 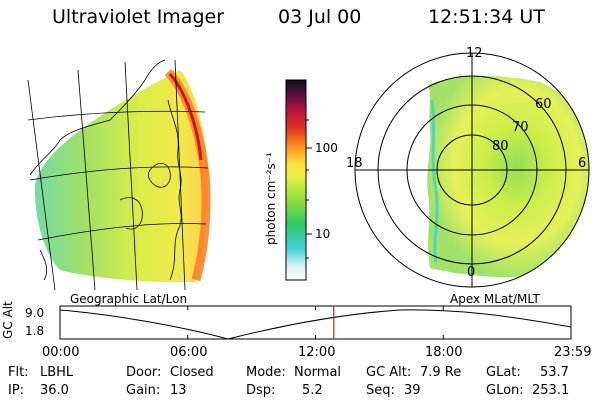 I want to click on gc-alt-value: 7.9 Re, so click(x=441, y=372).